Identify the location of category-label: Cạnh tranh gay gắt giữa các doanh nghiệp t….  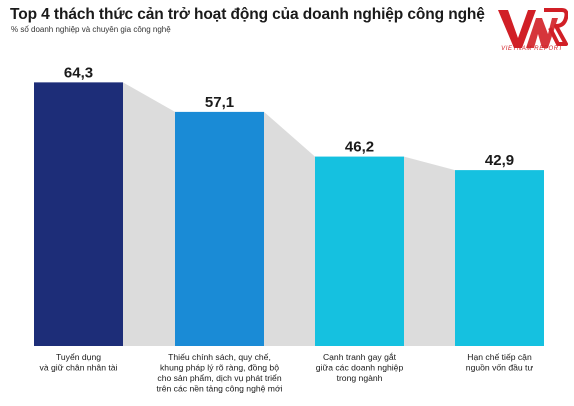
(360, 367).